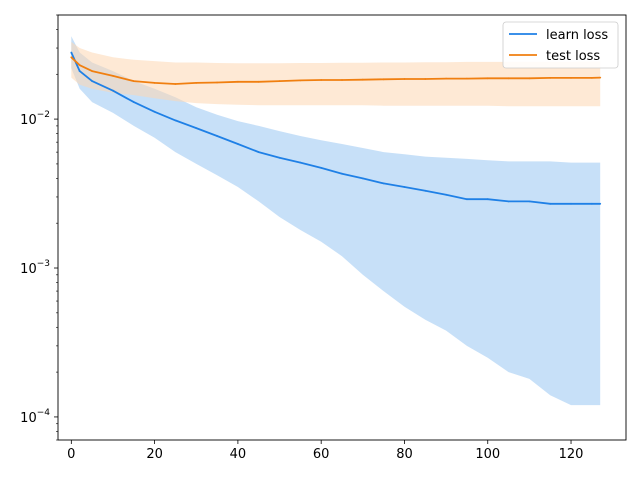 This screenshot has height=480, width=640. Describe the element at coordinates (571, 454) in the screenshot. I see `x-tick-label: 120` at that location.